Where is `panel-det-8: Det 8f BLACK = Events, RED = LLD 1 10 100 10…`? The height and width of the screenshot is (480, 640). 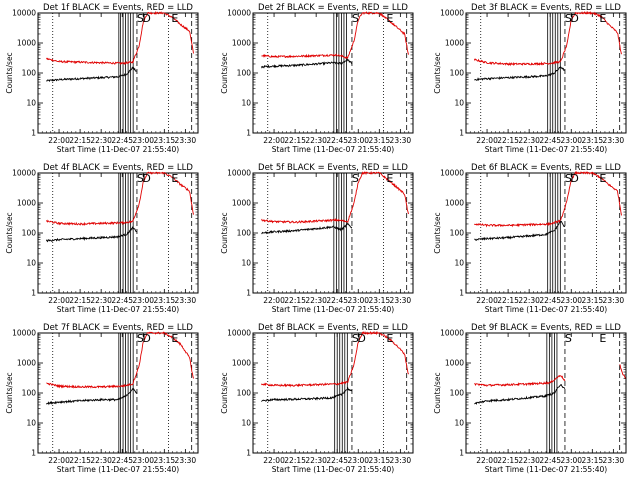 panel-det-8: Det 8f BLACK = Events, RED = LLD 1 10 100 10… is located at coordinates (317, 398).